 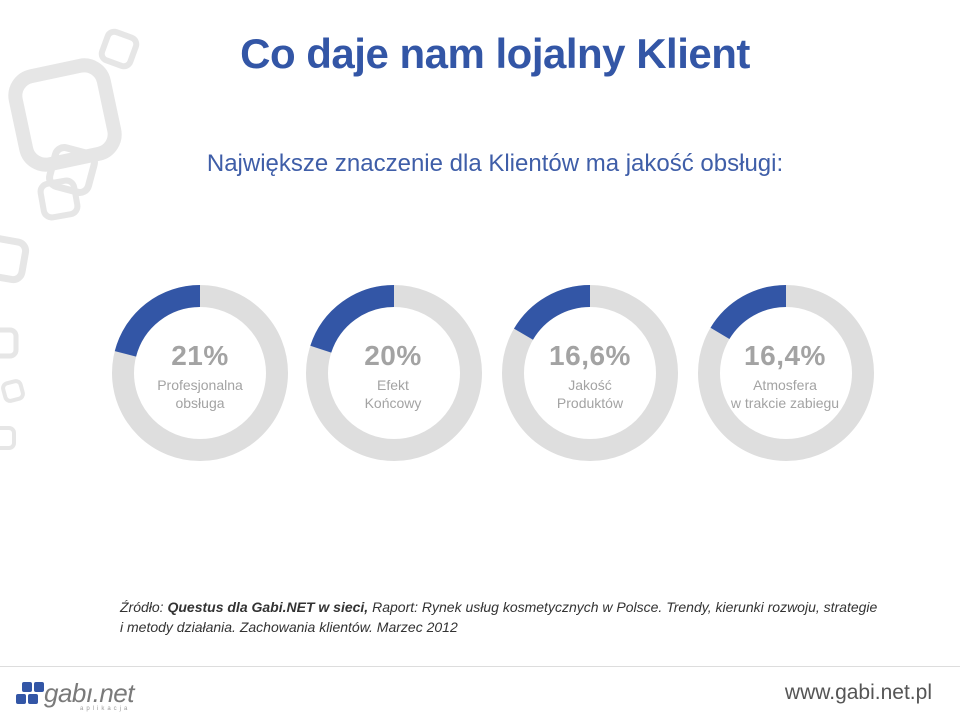 I want to click on logo-text: gabı.net, so click(x=89, y=693).